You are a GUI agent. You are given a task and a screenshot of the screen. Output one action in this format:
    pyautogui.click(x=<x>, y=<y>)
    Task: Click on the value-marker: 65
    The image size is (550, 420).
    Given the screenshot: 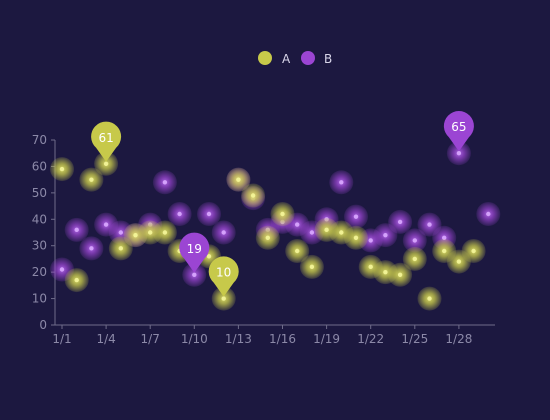 What is the action you would take?
    pyautogui.click(x=458, y=131)
    